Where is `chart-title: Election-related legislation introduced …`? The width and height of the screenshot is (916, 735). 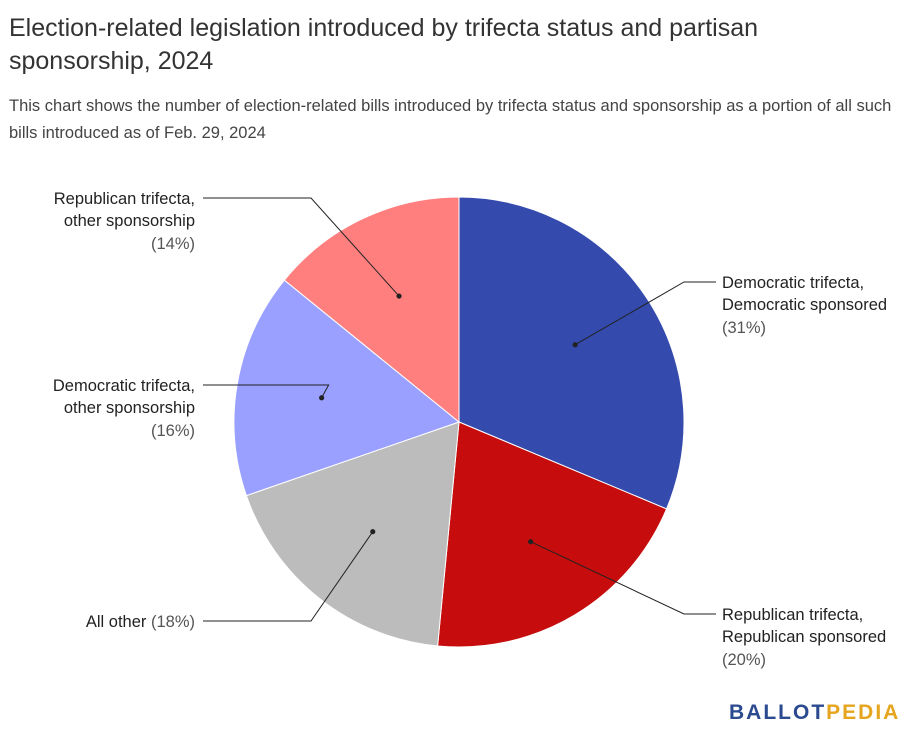 chart-title: Election-related legislation introduced … is located at coordinates (384, 44).